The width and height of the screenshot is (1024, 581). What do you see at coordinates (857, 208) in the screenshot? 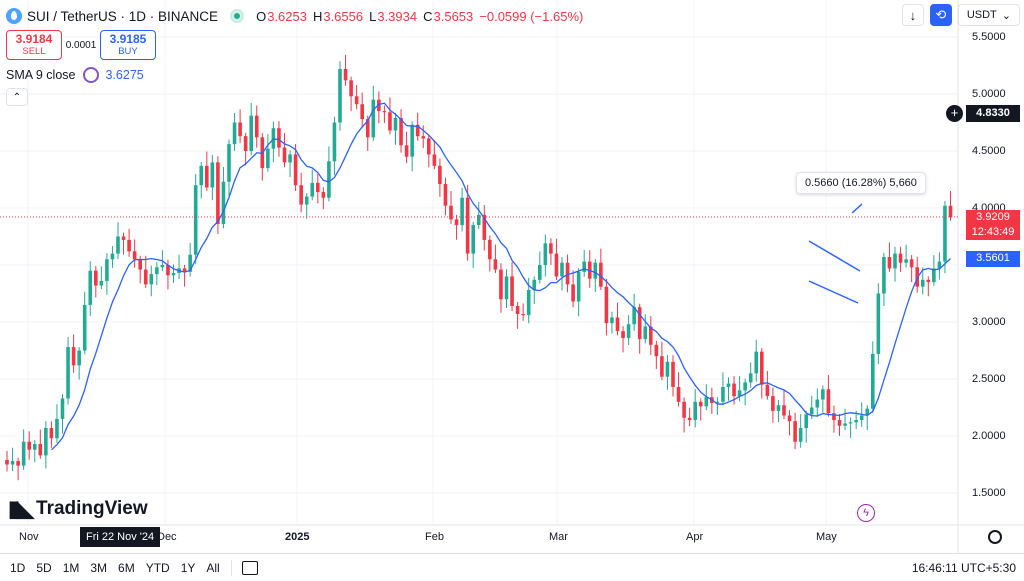
I see `breakout-line` at bounding box center [857, 208].